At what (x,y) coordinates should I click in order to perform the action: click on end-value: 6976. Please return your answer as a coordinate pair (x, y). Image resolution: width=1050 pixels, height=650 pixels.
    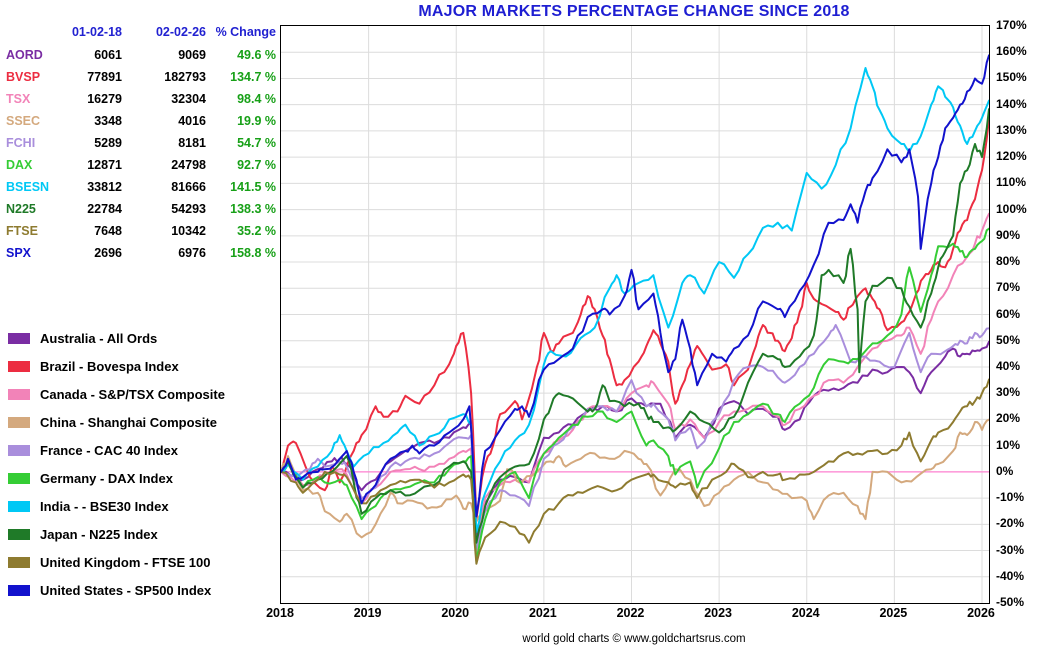
    Looking at the image, I should click on (192, 253).